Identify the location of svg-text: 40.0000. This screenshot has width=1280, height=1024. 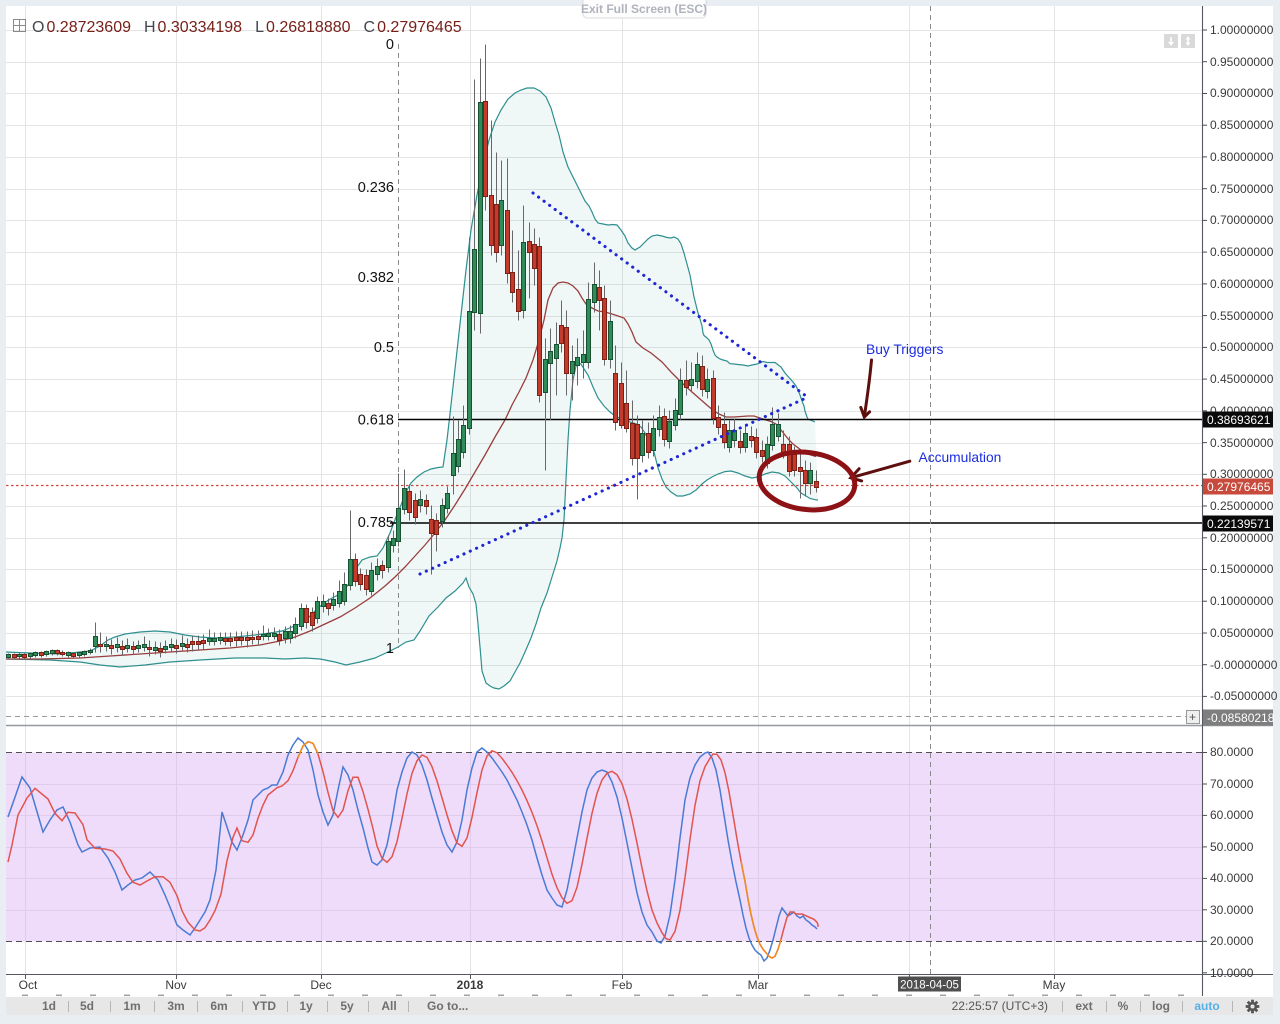
(1232, 878).